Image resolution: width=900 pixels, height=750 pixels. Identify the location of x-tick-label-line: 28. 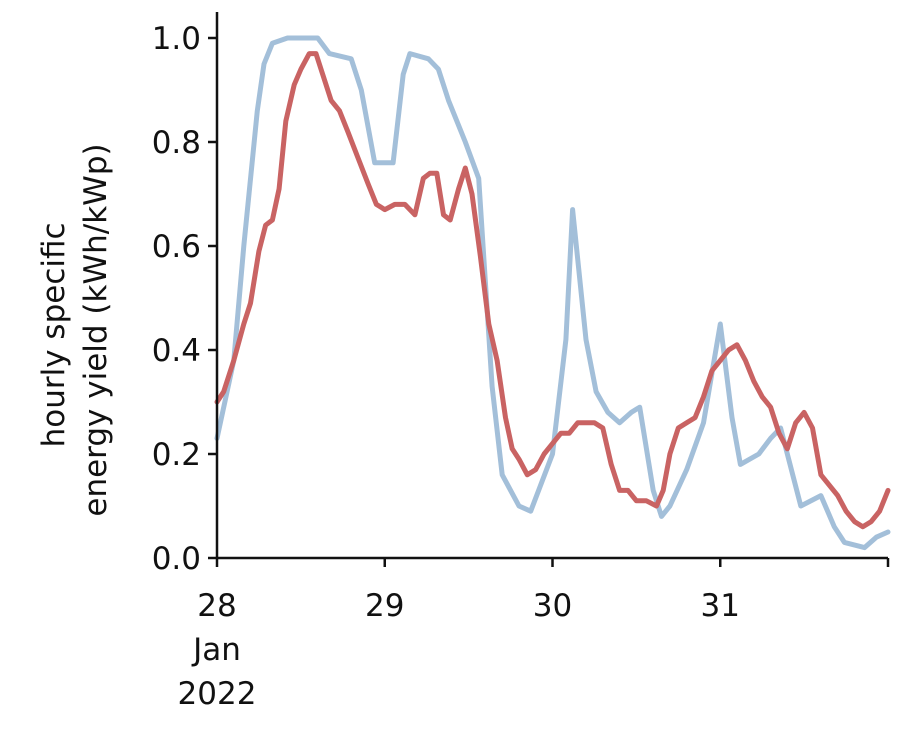
(216, 606).